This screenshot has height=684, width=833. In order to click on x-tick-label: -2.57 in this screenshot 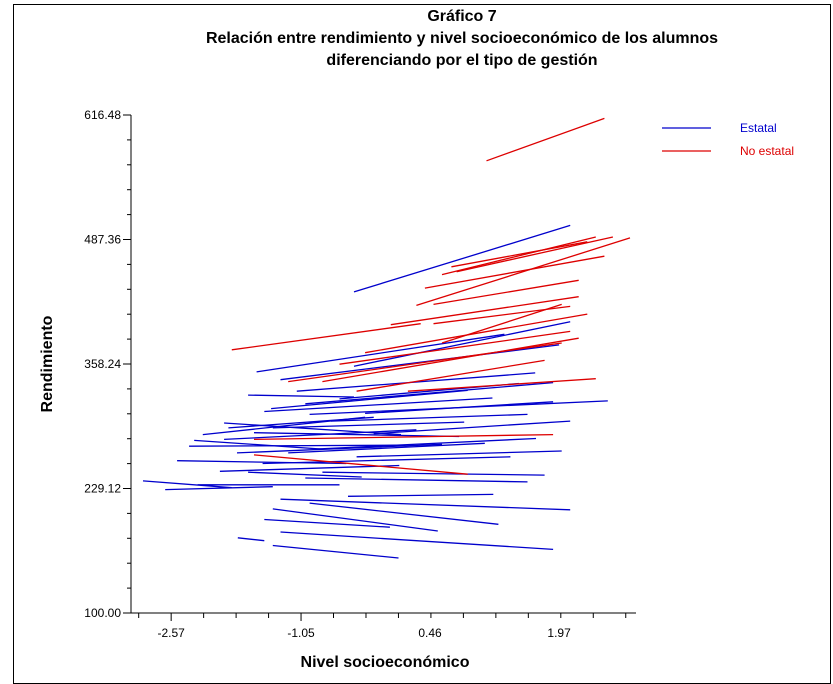, I will do `click(171, 633)`.